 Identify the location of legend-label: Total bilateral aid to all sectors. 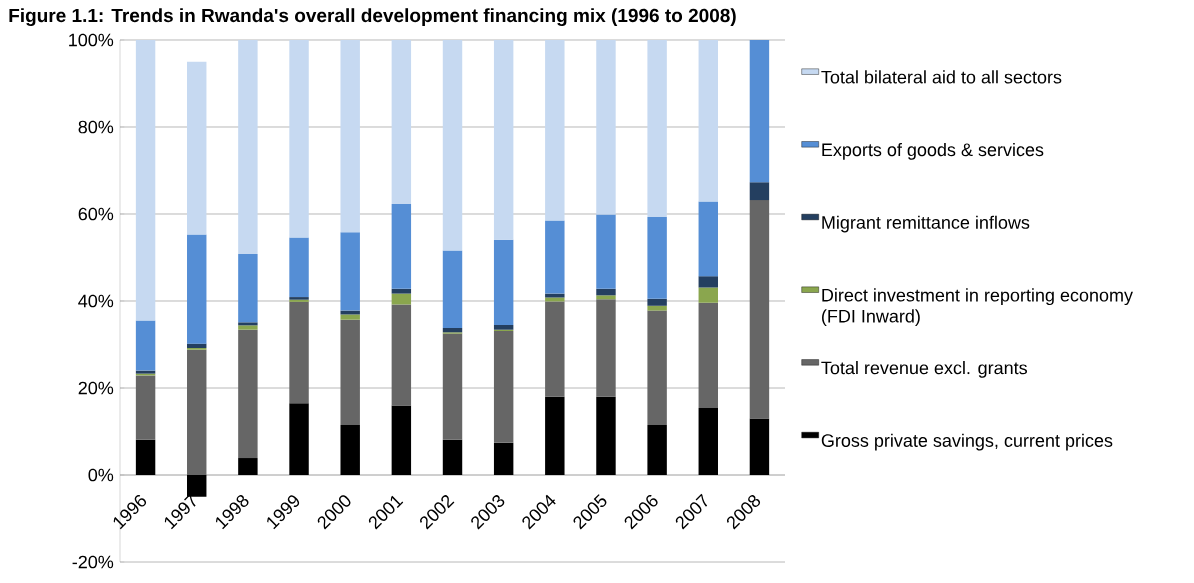
(941, 77).